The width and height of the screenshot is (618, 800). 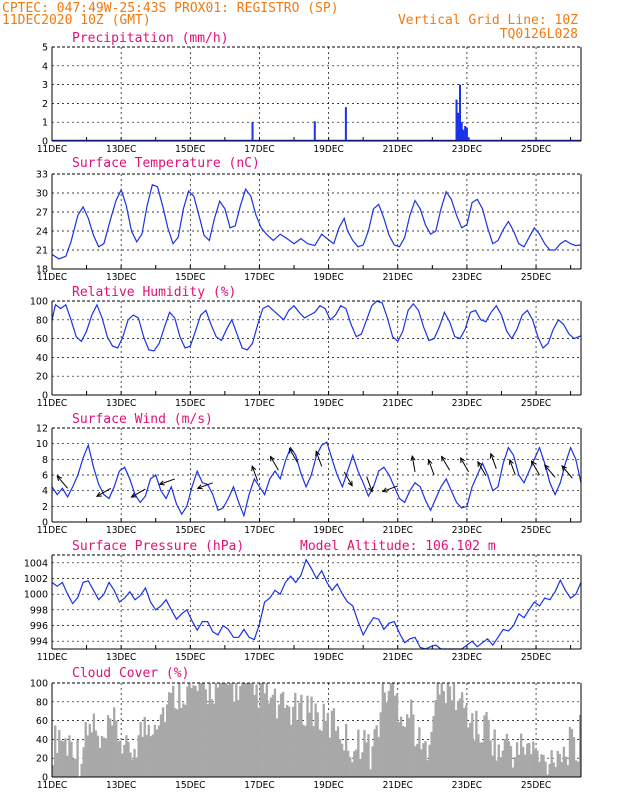 What do you see at coordinates (45, 491) in the screenshot?
I see `wind-ytick-label: 4` at bounding box center [45, 491].